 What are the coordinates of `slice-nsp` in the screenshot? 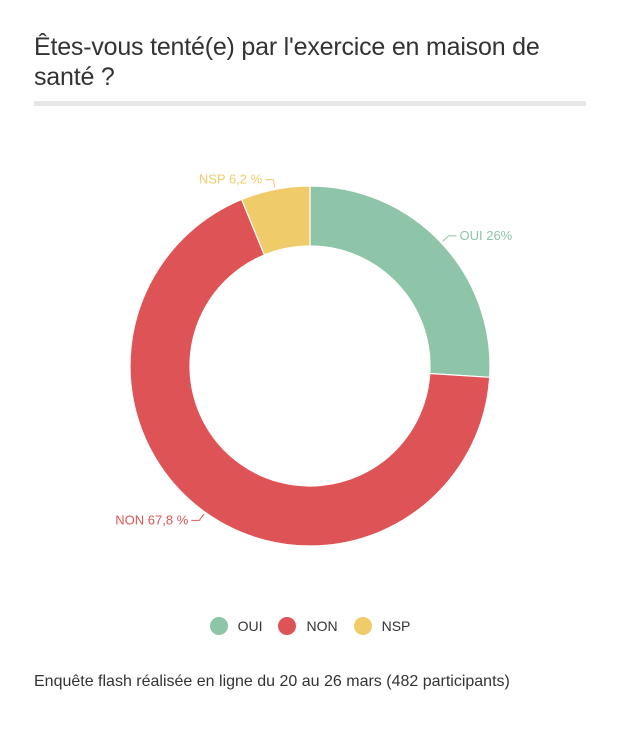 It's located at (275, 220).